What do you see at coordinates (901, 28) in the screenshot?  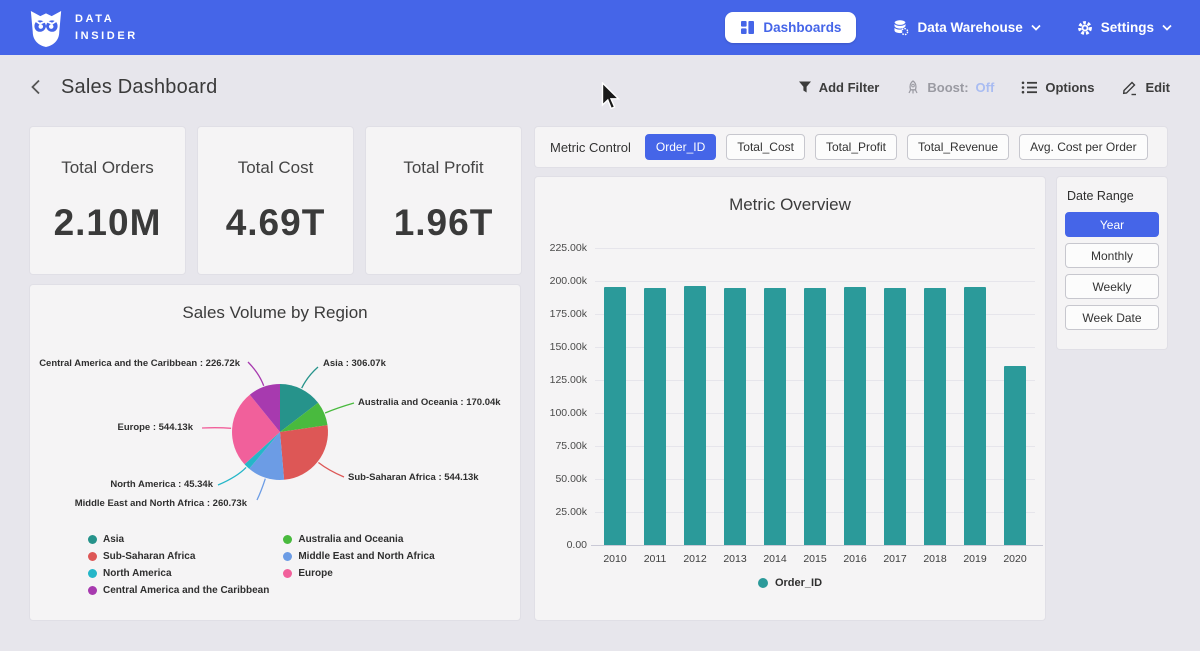 I see `database-icon` at bounding box center [901, 28].